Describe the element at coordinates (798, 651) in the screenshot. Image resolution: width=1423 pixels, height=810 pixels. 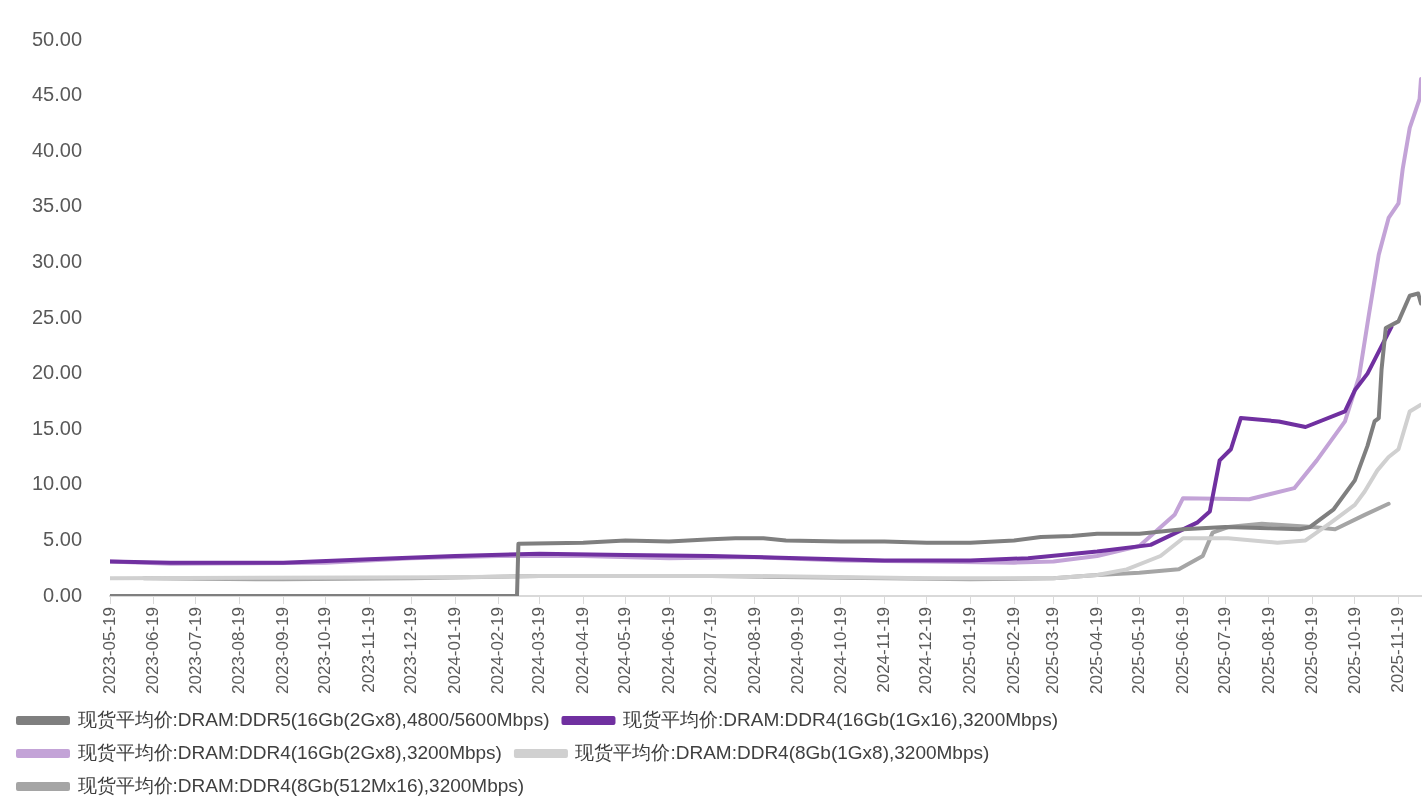
I see `x-tick-label: 2024-09-19` at that location.